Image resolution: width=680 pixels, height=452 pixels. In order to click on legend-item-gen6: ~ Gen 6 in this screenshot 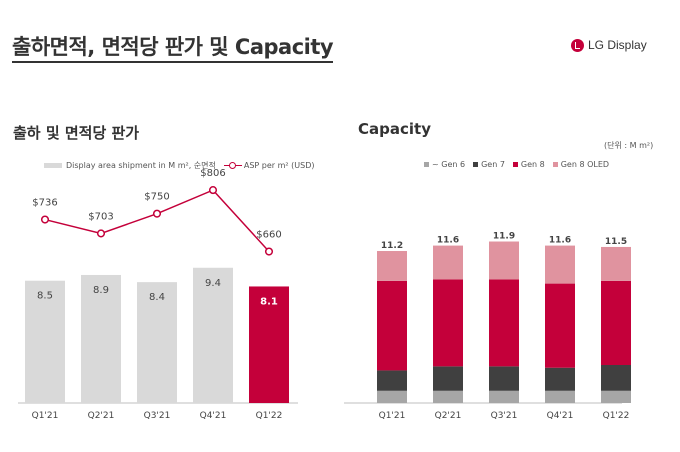, I will do `click(444, 164)`.